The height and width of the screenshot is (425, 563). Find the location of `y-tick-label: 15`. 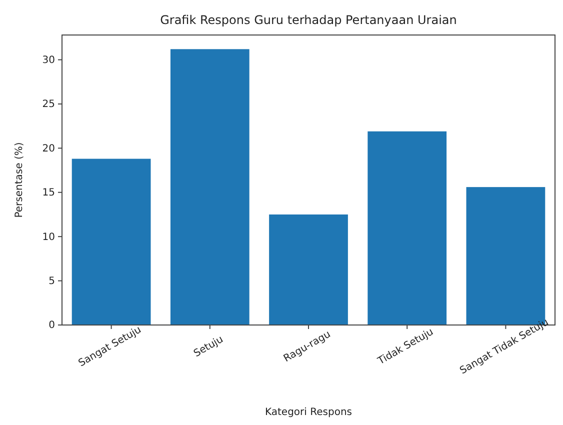

y-tick-label: 15 is located at coordinates (48, 193).